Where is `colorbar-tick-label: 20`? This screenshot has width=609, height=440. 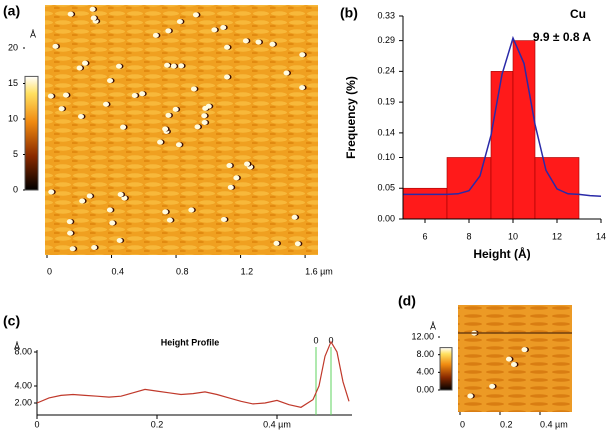
colorbar-tick-label: 20 is located at coordinates (13, 47).